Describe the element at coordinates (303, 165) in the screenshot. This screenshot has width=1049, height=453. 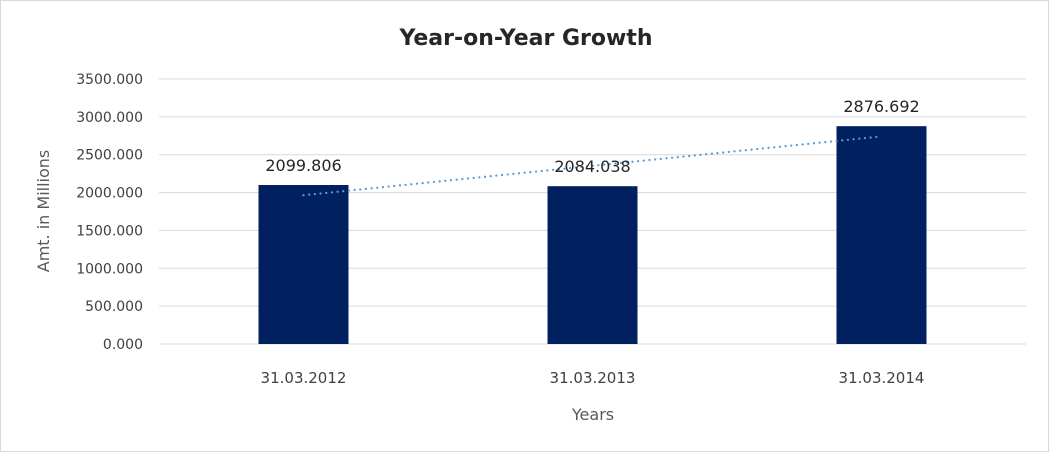
I see `data-label: 2099.806` at that location.